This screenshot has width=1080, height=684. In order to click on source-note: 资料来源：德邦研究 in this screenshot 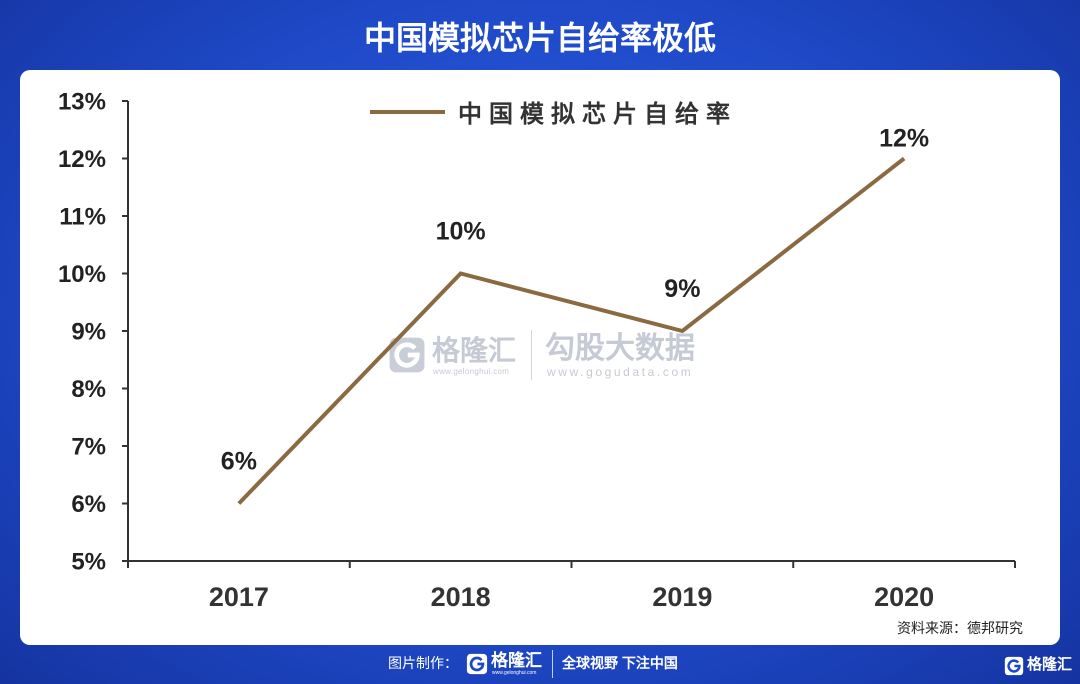, I will do `click(960, 628)`.